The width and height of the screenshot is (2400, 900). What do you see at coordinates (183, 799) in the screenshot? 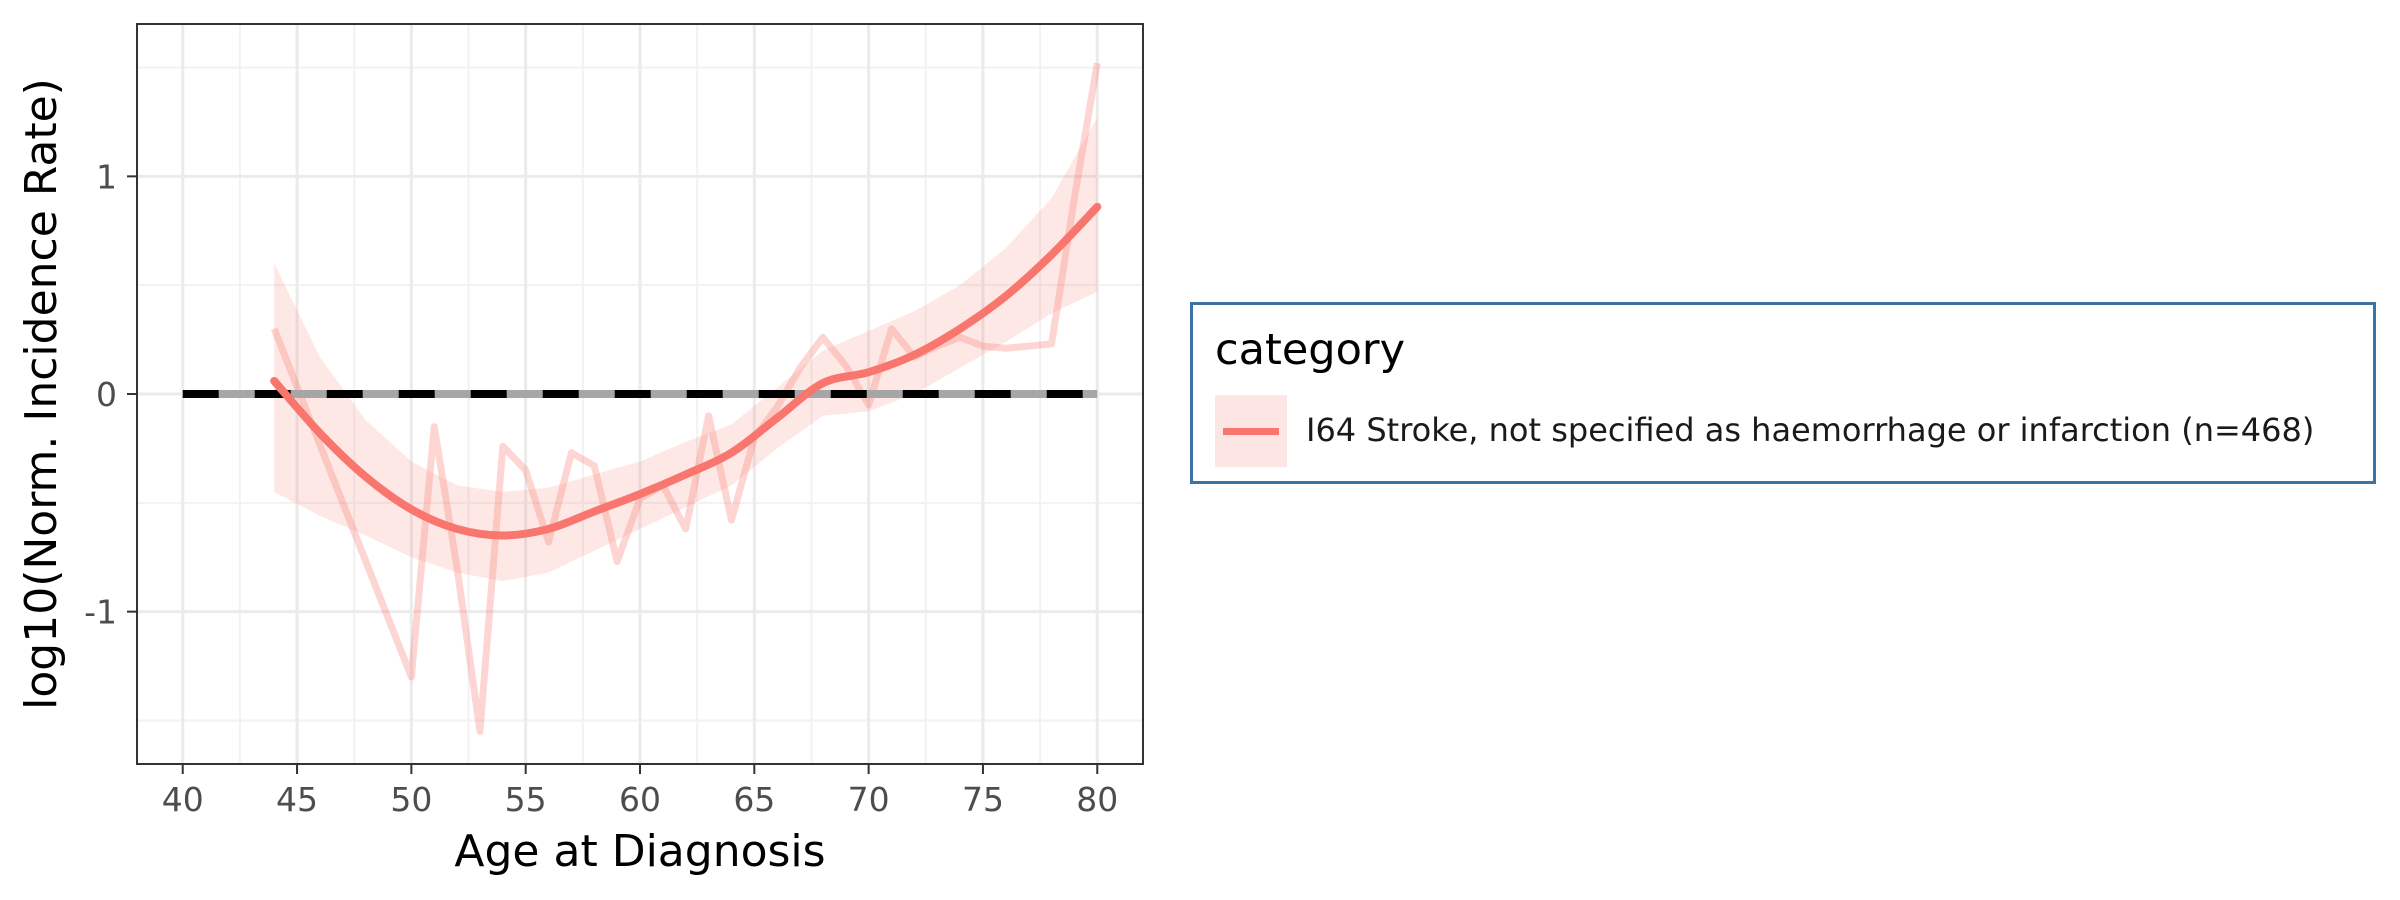
I see `x-tick-label: 40` at bounding box center [183, 799].